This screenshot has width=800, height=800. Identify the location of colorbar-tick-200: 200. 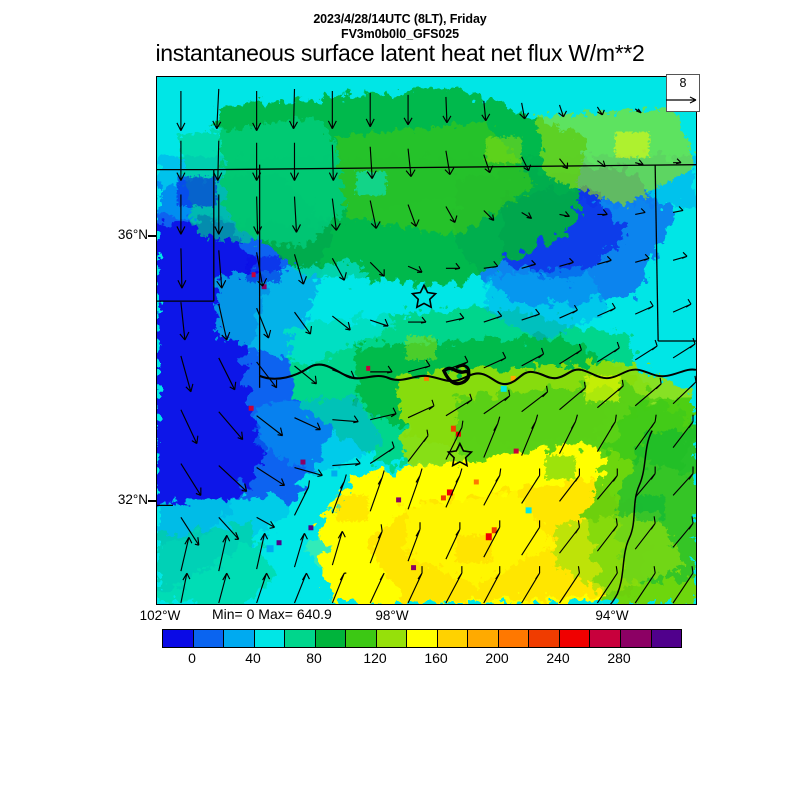
(497, 658).